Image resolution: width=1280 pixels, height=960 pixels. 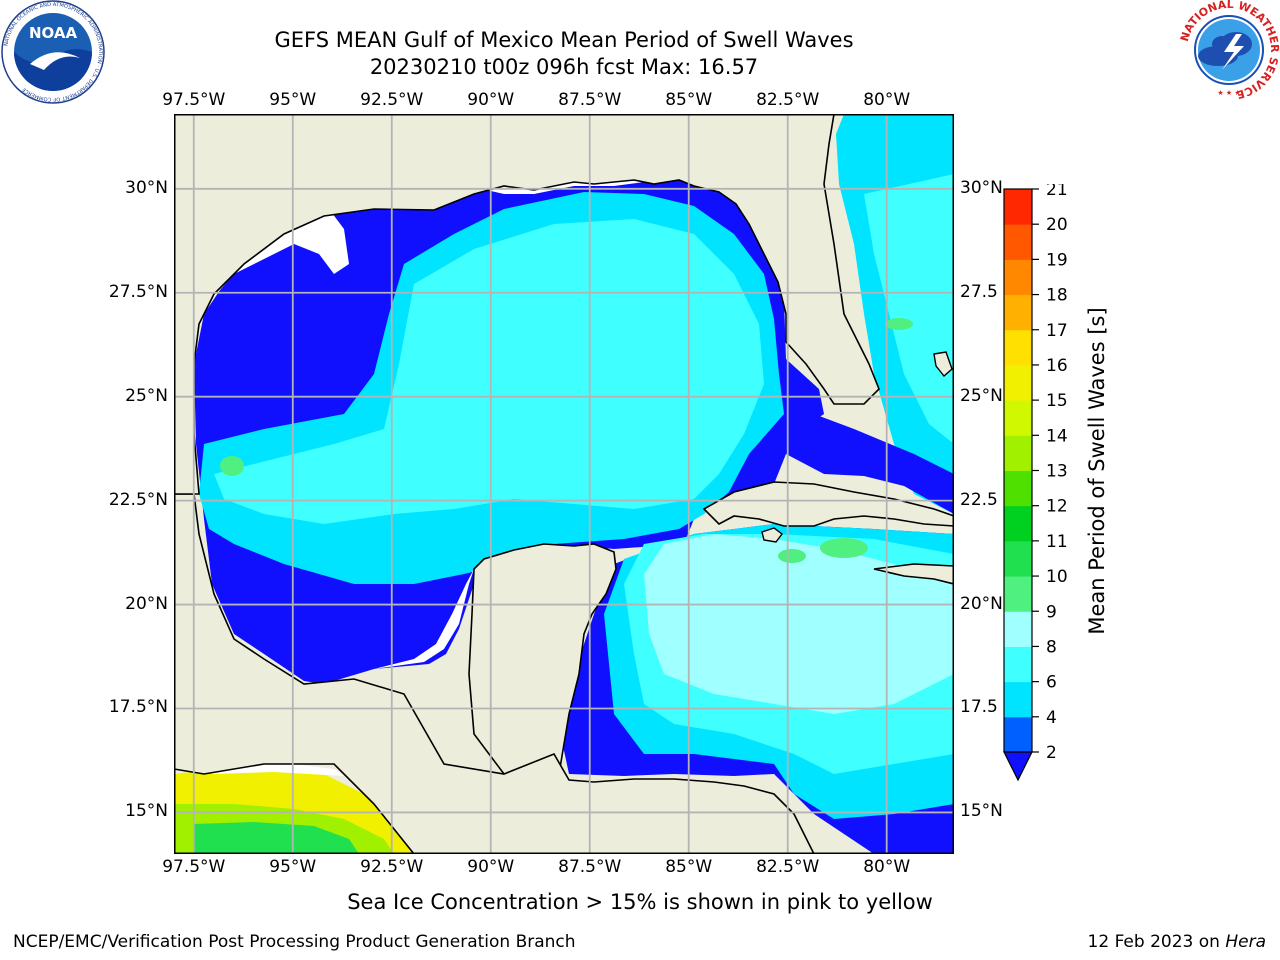 What do you see at coordinates (564, 67) in the screenshot?
I see `chart-subtitle: 20230210 t00z 096h fcst Max: 16.57` at bounding box center [564, 67].